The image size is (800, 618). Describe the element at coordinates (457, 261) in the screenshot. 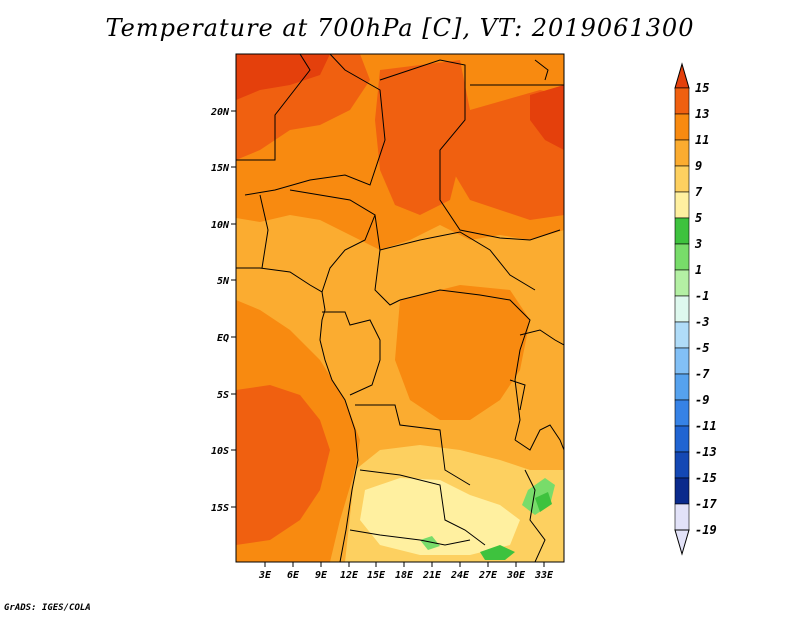

I see `border-car` at that location.